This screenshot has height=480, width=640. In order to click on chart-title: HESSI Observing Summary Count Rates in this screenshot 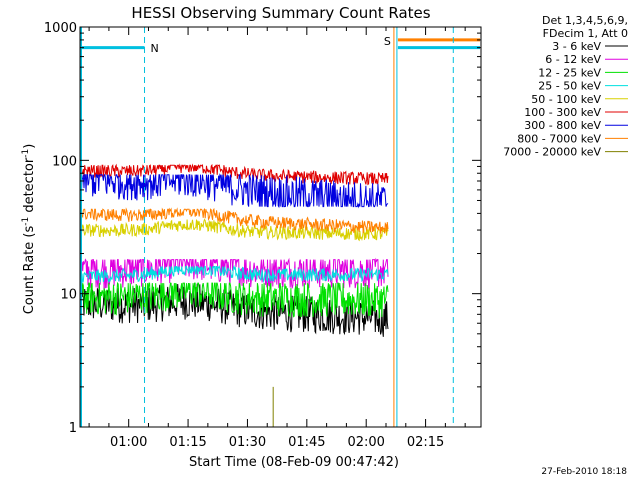, I will do `click(280, 13)`.